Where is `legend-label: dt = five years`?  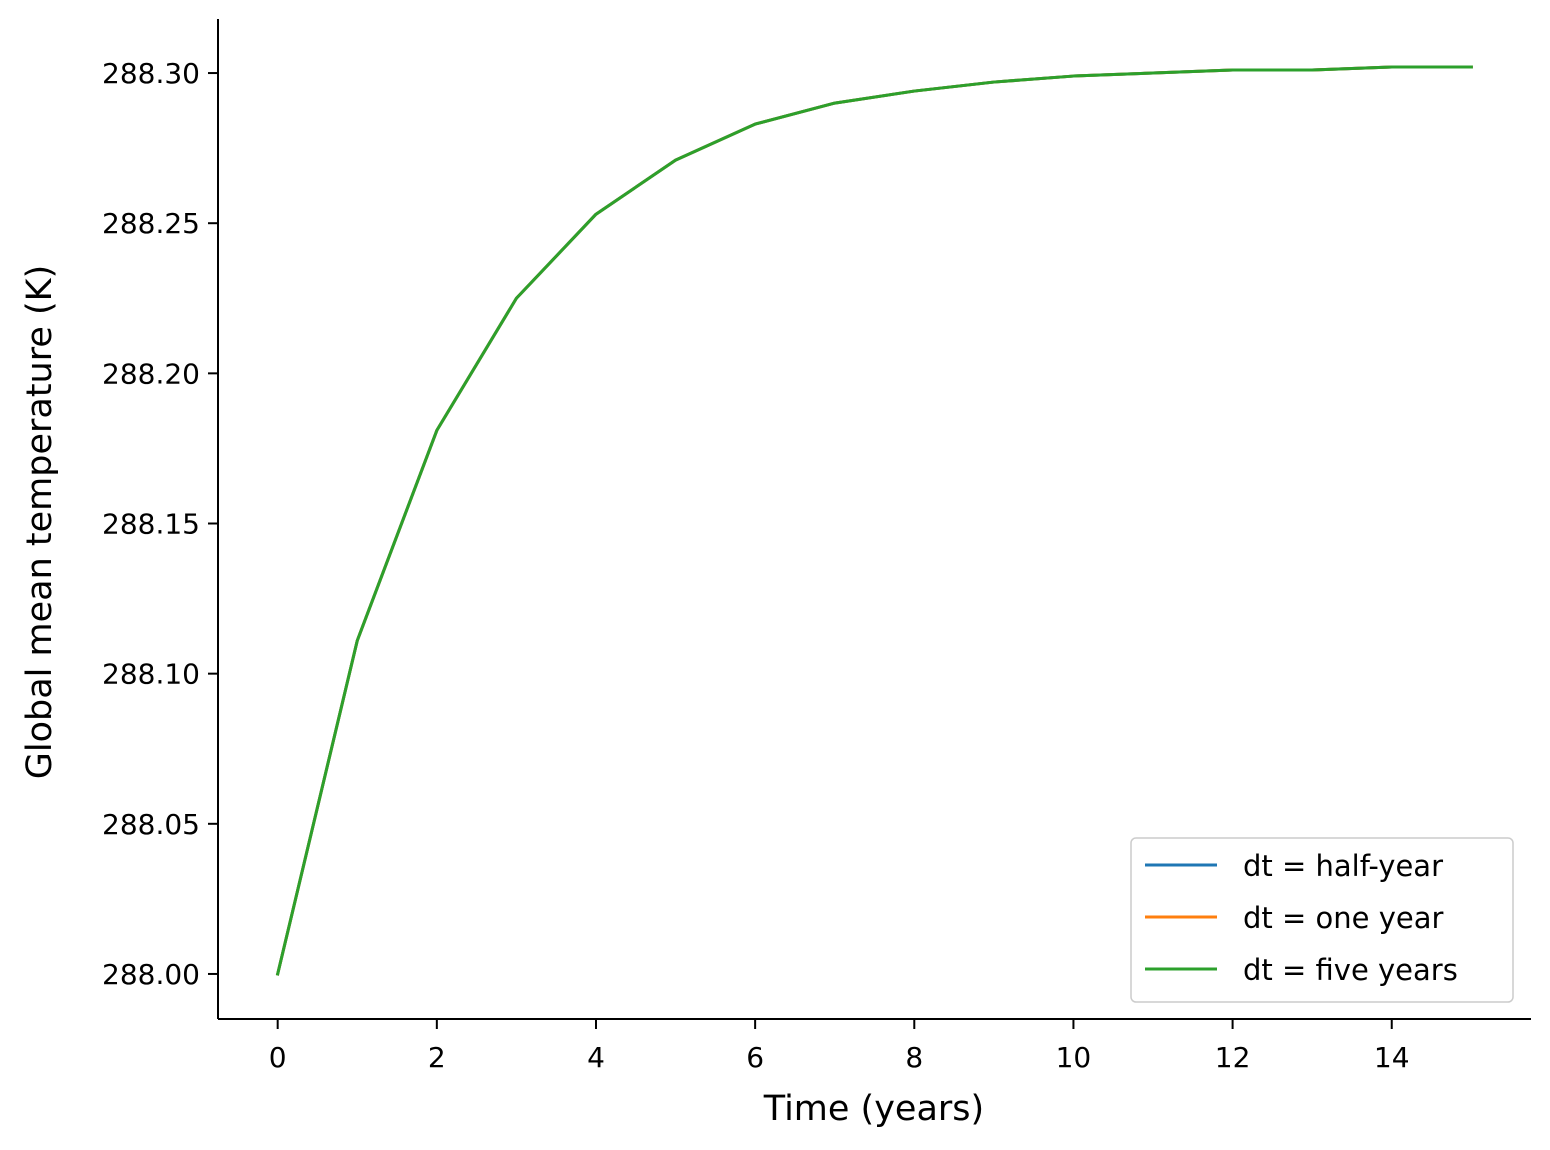
legend-label: dt = five years is located at coordinates (1350, 970).